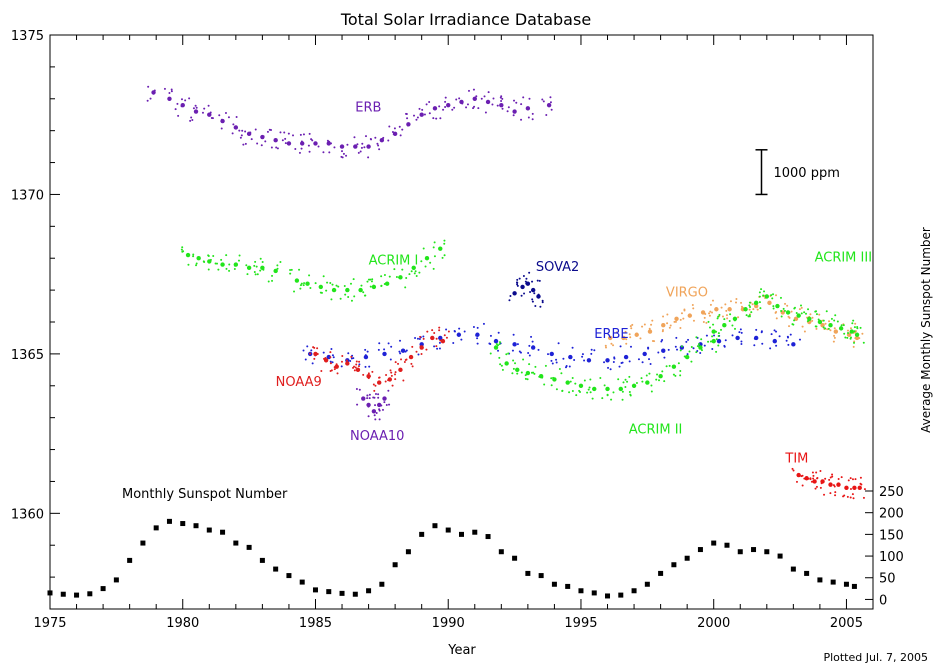  I want to click on footer-note: Plotted Jul. 7, 2005, so click(875, 657).